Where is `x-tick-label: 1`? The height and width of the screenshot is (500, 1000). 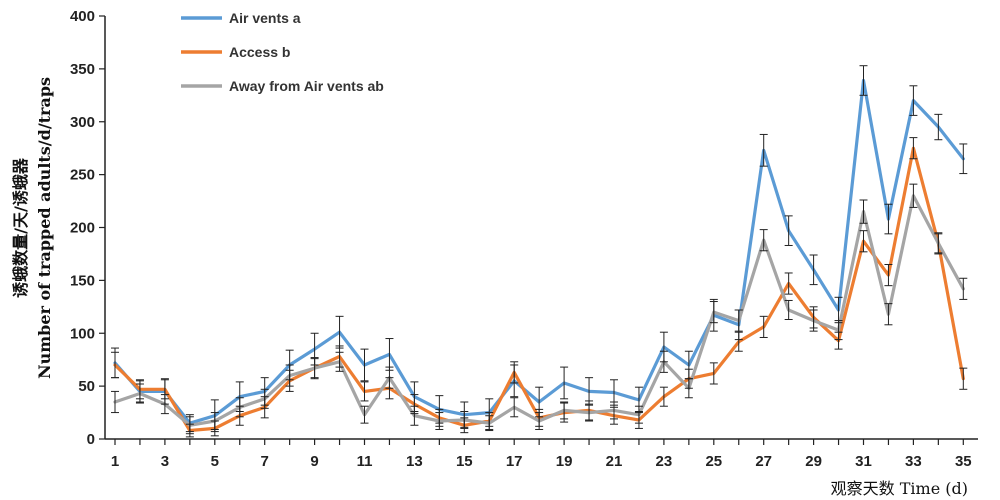 x-tick-label: 1 is located at coordinates (115, 461).